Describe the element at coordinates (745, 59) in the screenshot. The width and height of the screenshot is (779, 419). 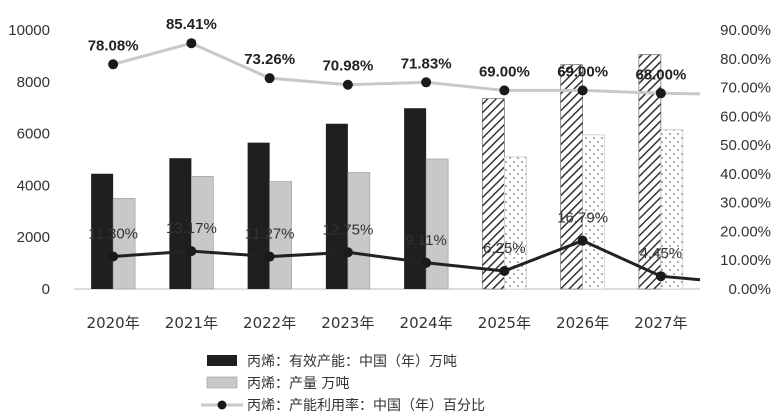
I see `right-axis-tick-label: 80.00%` at that location.